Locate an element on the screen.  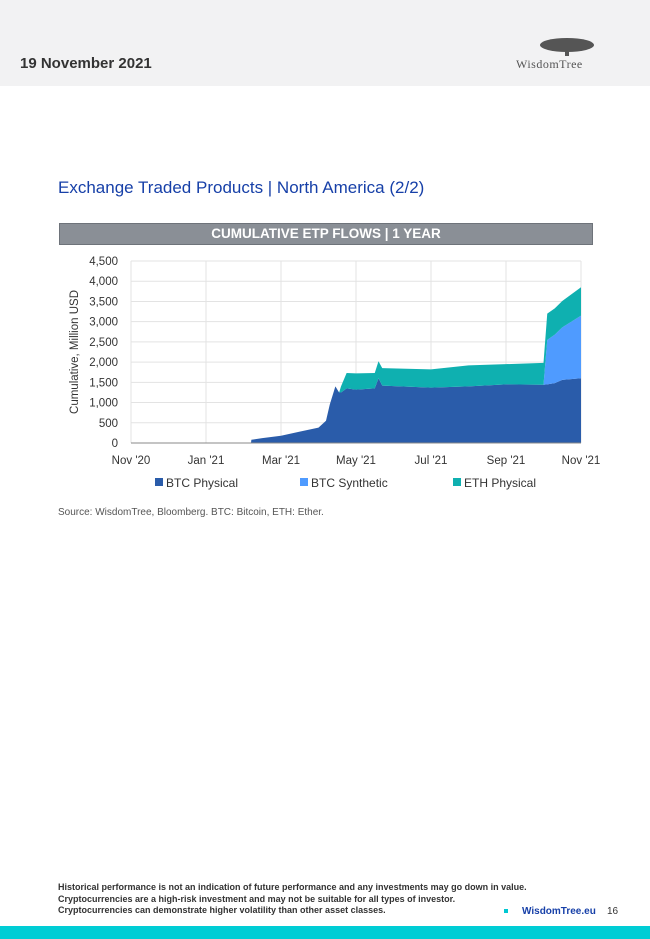
chart-title: CUMULATIVE ETP FLOWS | 1 YEAR is located at coordinates (326, 234).